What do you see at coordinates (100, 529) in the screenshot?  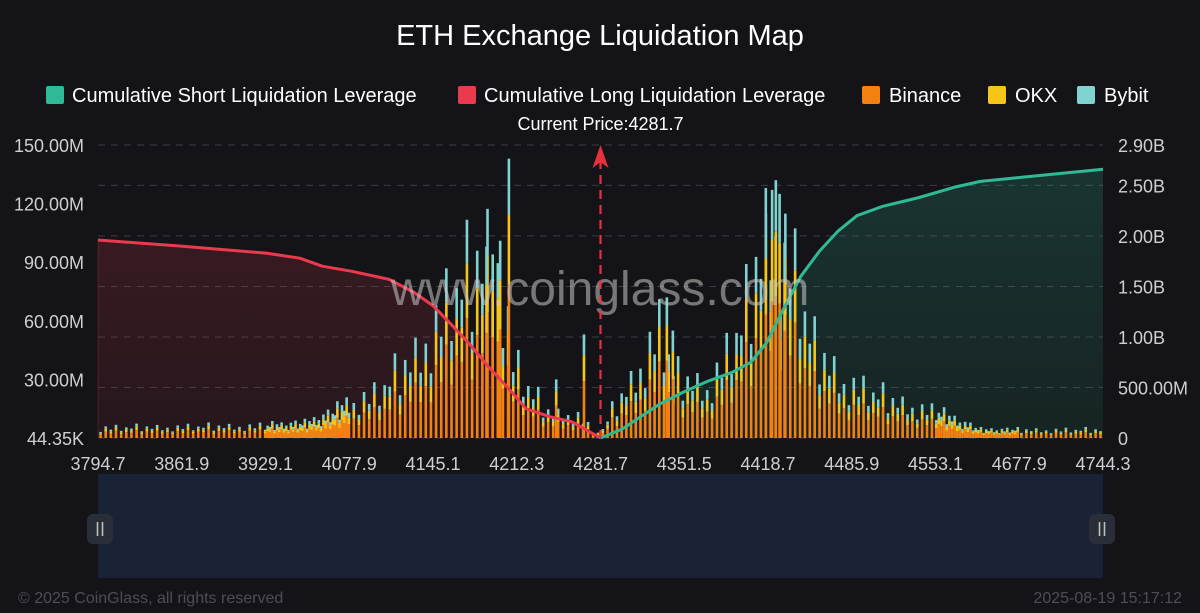 I see `zoom-handle-left` at bounding box center [100, 529].